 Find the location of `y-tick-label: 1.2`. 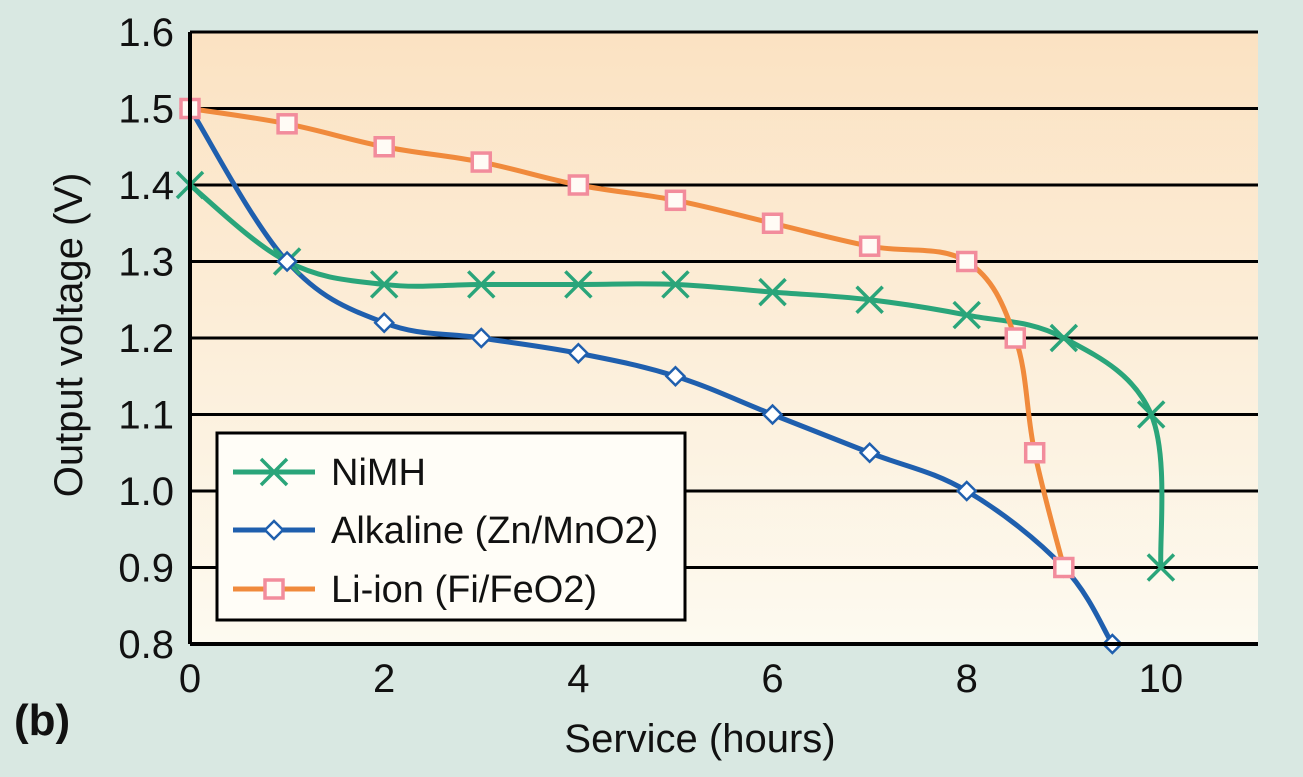

y-tick-label: 1.2 is located at coordinates (146, 339).